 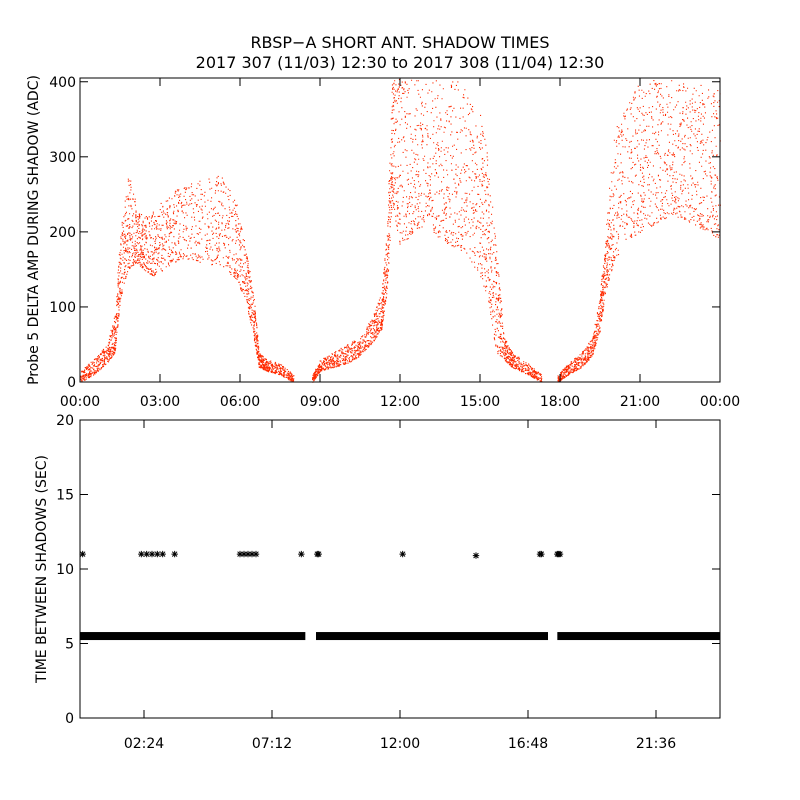 I want to click on top-x-tick-label: 12:00, so click(x=400, y=402).